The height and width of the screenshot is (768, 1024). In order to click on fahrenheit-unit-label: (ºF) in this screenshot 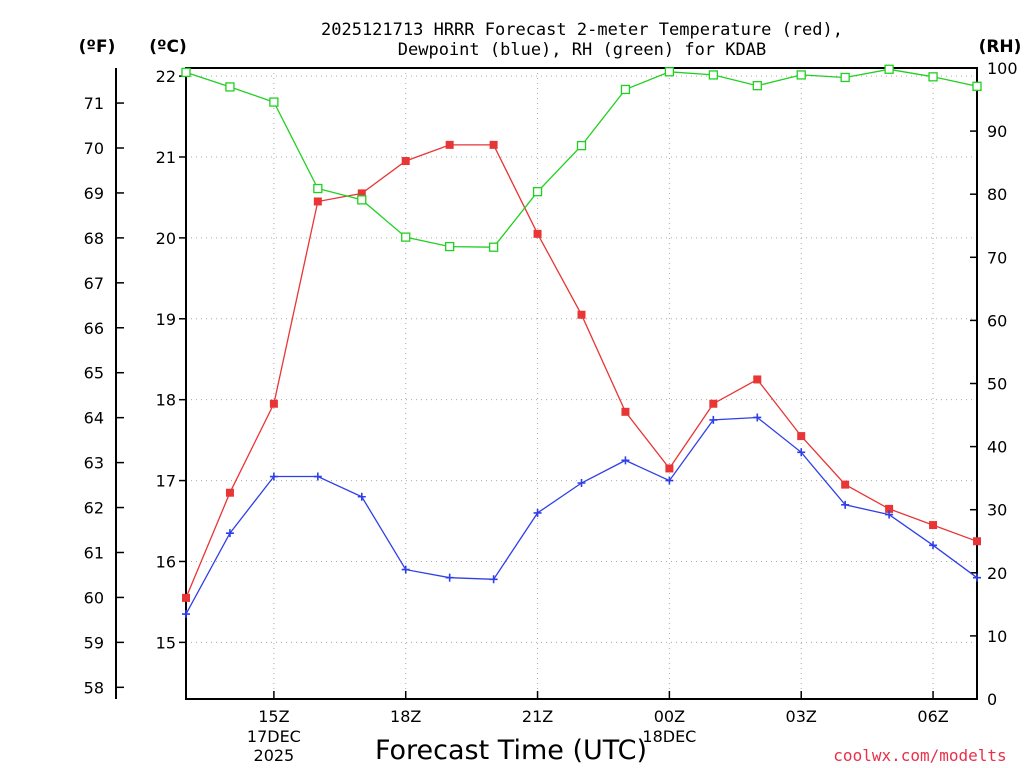, I will do `click(97, 47)`.